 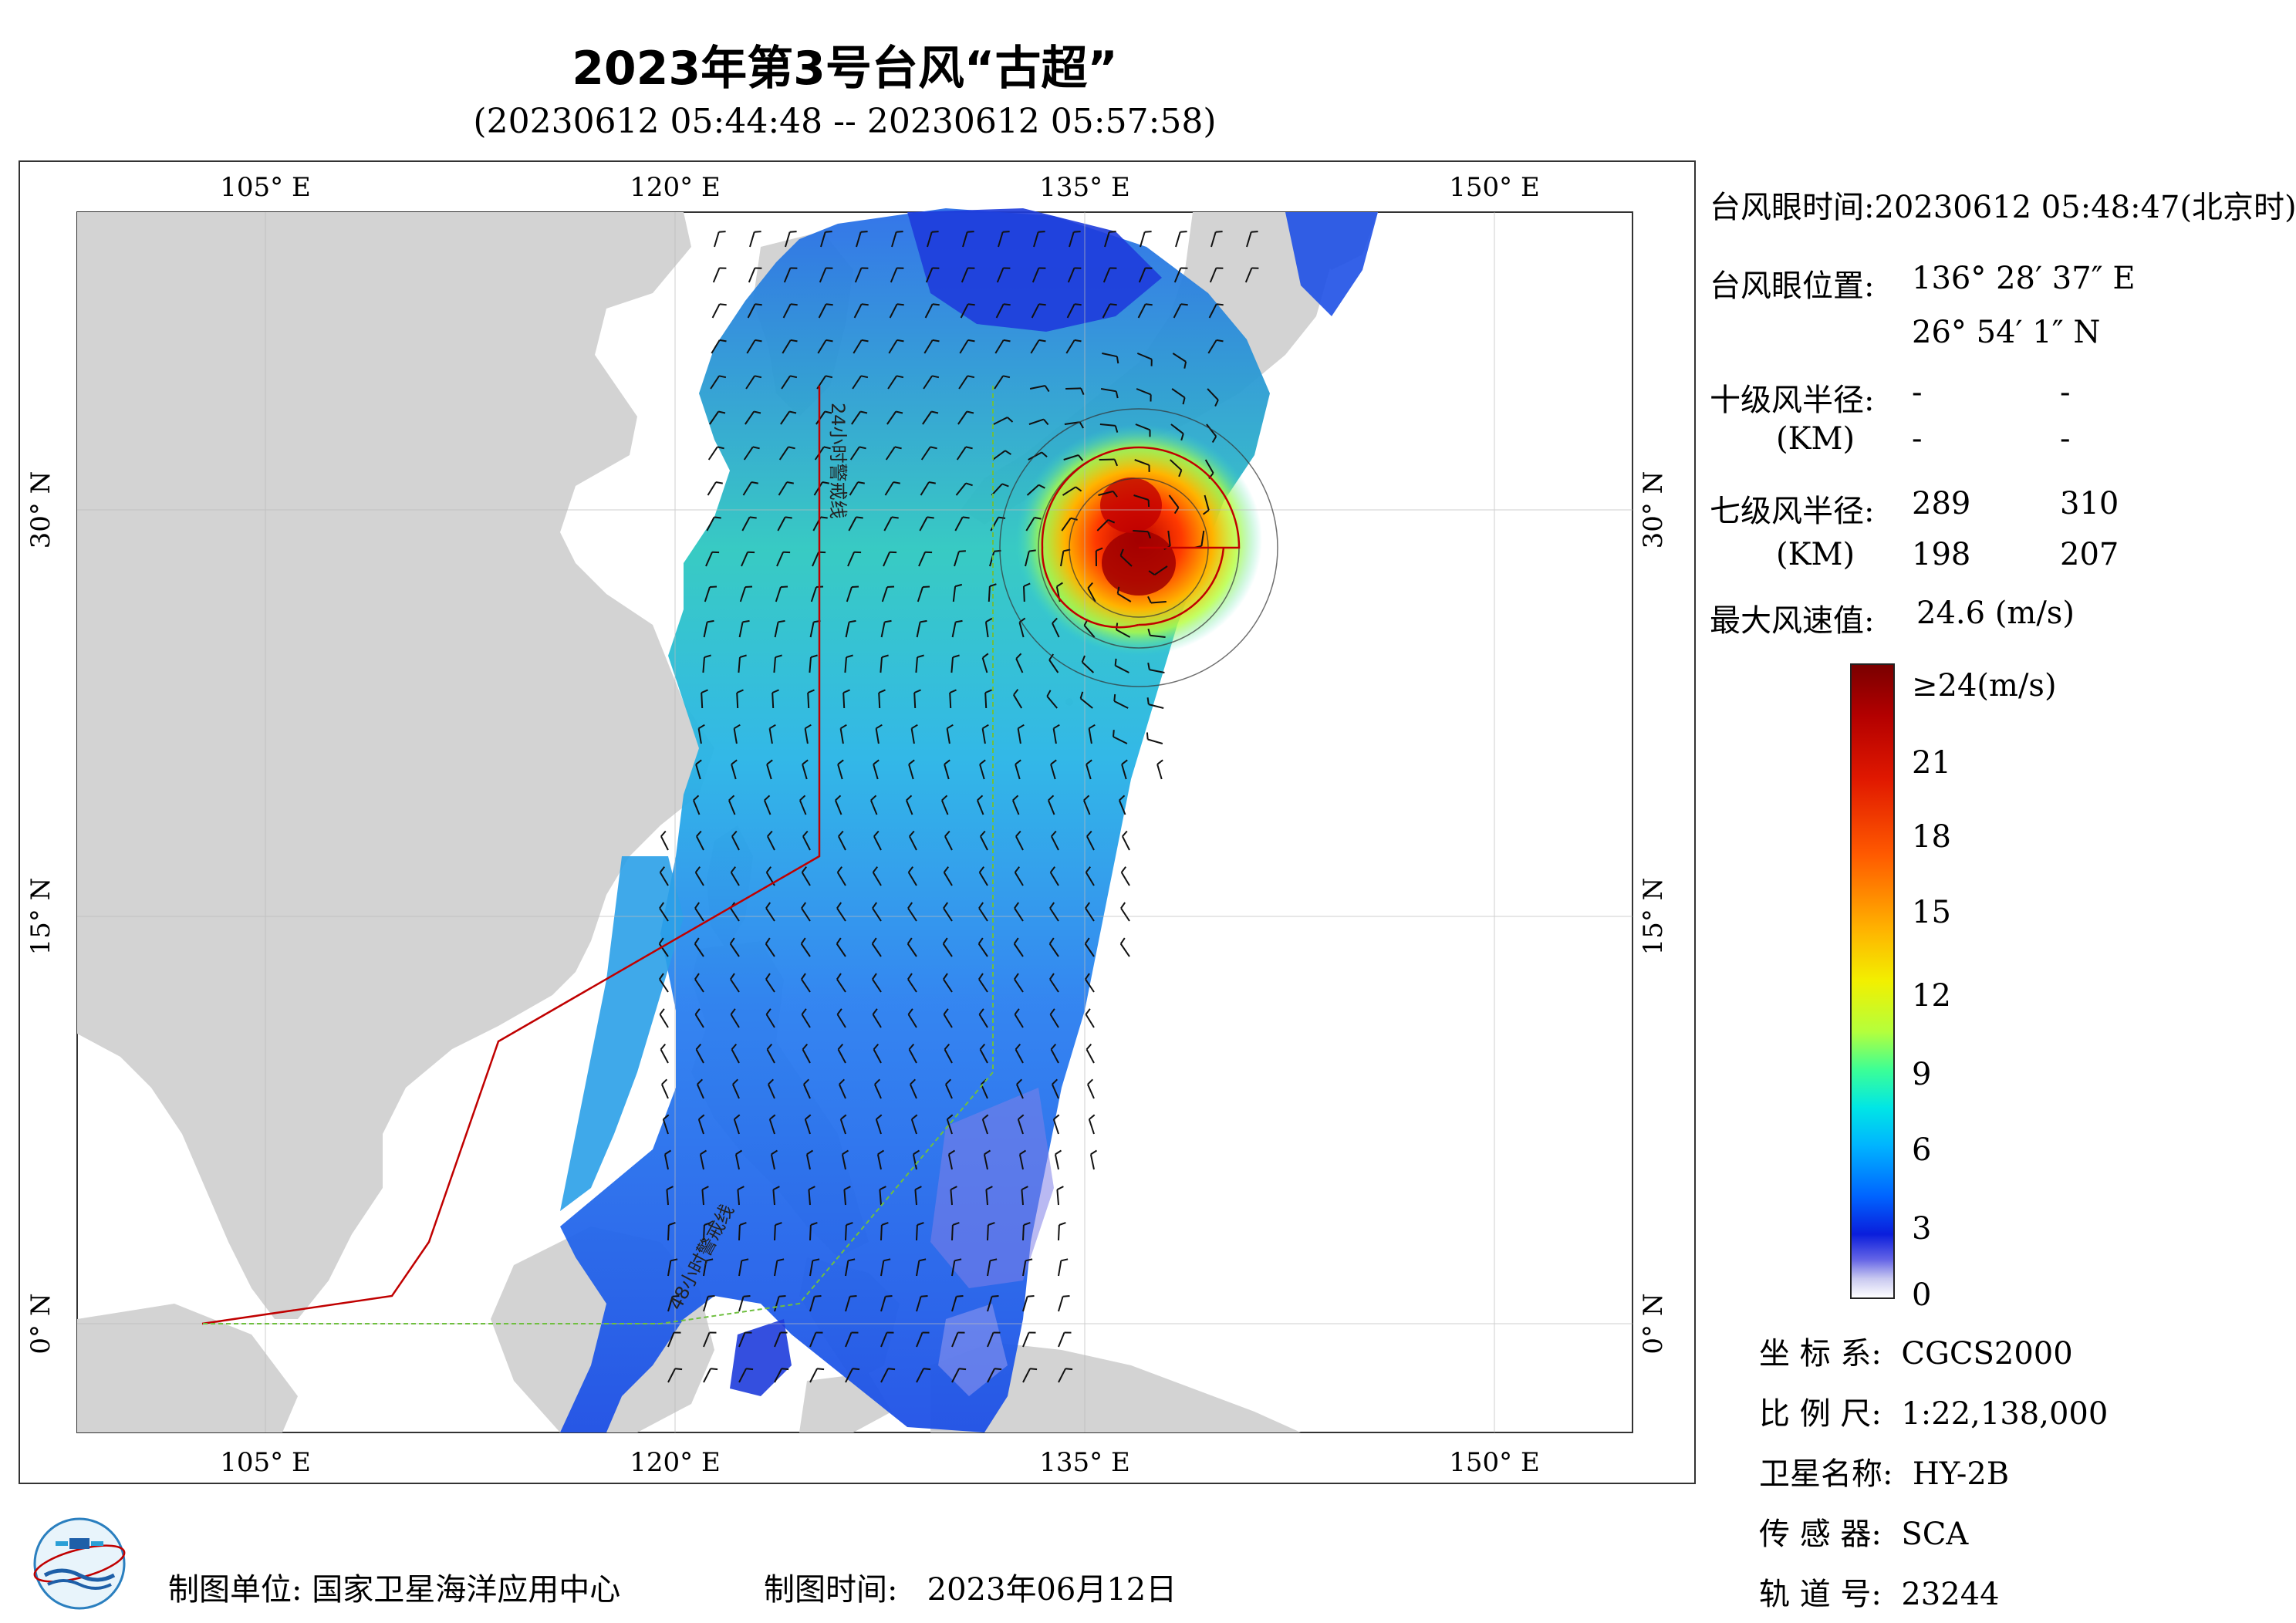 What do you see at coordinates (466, 1590) in the screenshot?
I see `footer-unit-value: 国家卫星海洋应用中心` at bounding box center [466, 1590].